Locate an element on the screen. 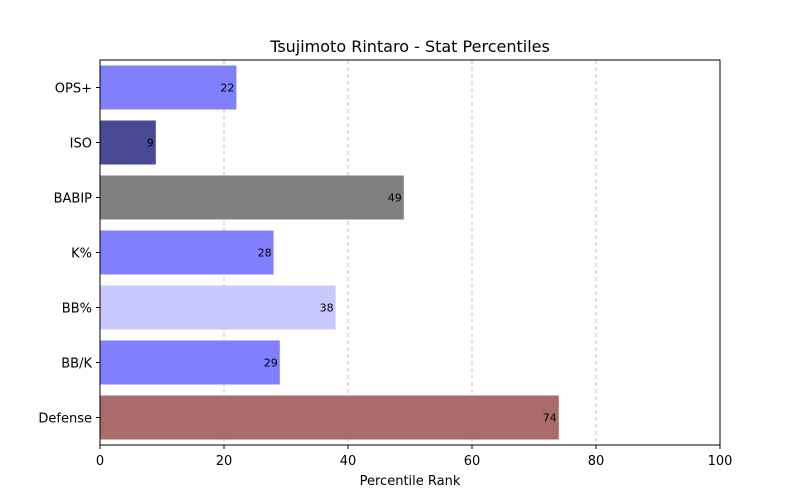  bar-value-label: 9 is located at coordinates (150, 143).